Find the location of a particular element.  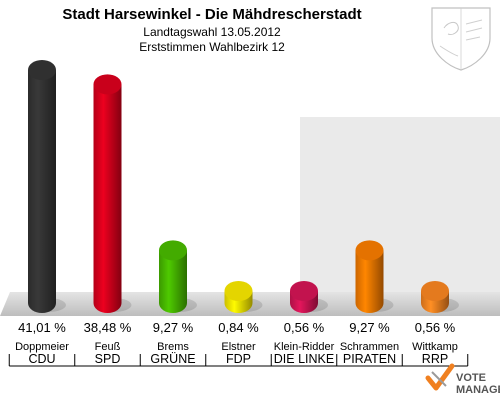

candidate-label: Klein-Ridder is located at coordinates (304, 347).